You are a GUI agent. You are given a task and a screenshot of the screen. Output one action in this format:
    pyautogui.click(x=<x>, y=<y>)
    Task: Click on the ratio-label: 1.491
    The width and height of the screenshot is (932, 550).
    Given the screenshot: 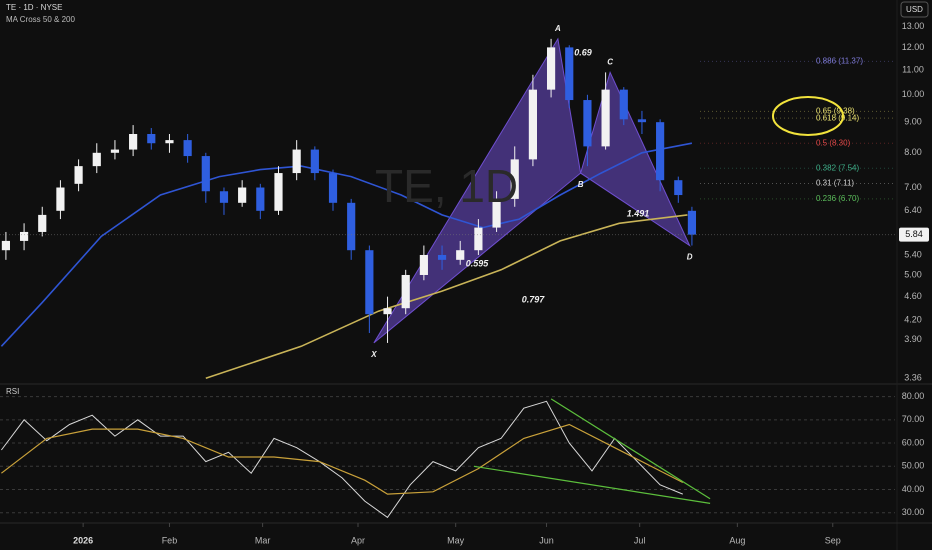 What is the action you would take?
    pyautogui.click(x=638, y=213)
    